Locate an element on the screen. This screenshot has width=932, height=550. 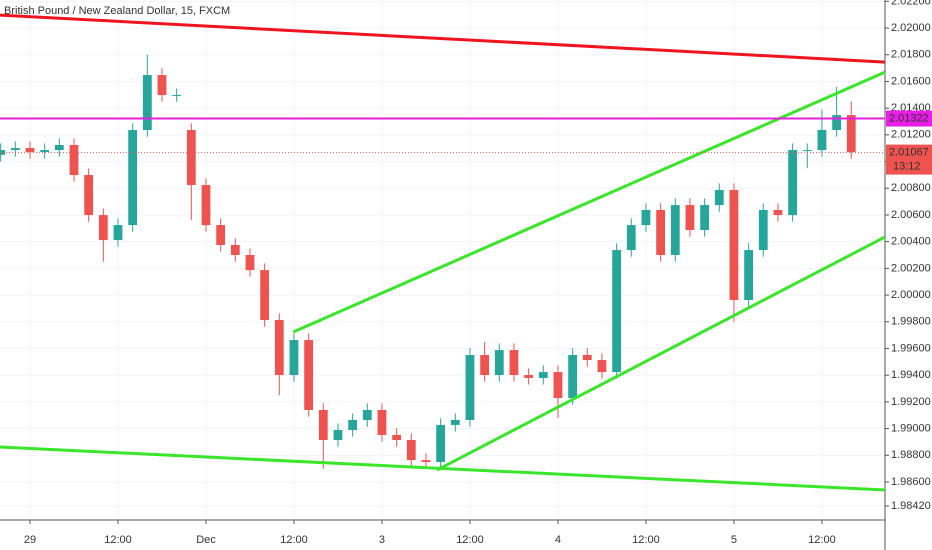
y-tick-label: 2.00800 is located at coordinates (911, 188).